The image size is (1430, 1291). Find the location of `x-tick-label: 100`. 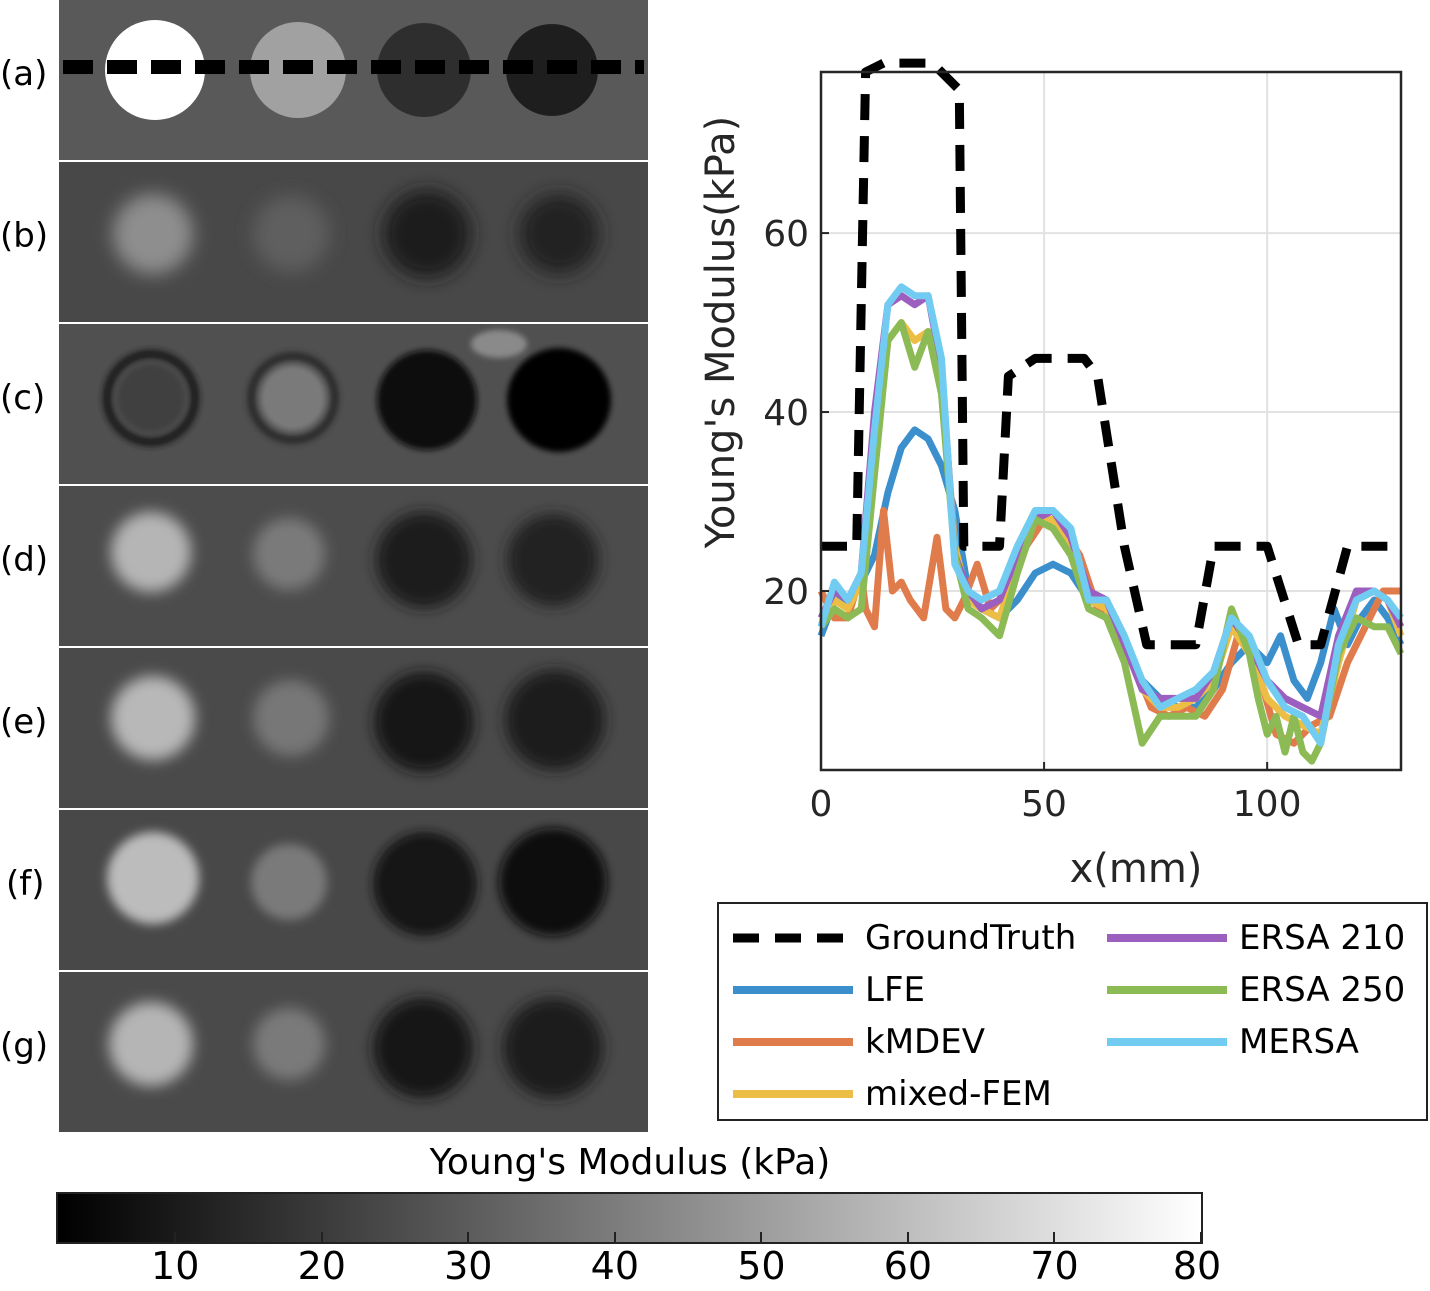

x-tick-label: 100 is located at coordinates (1267, 804).